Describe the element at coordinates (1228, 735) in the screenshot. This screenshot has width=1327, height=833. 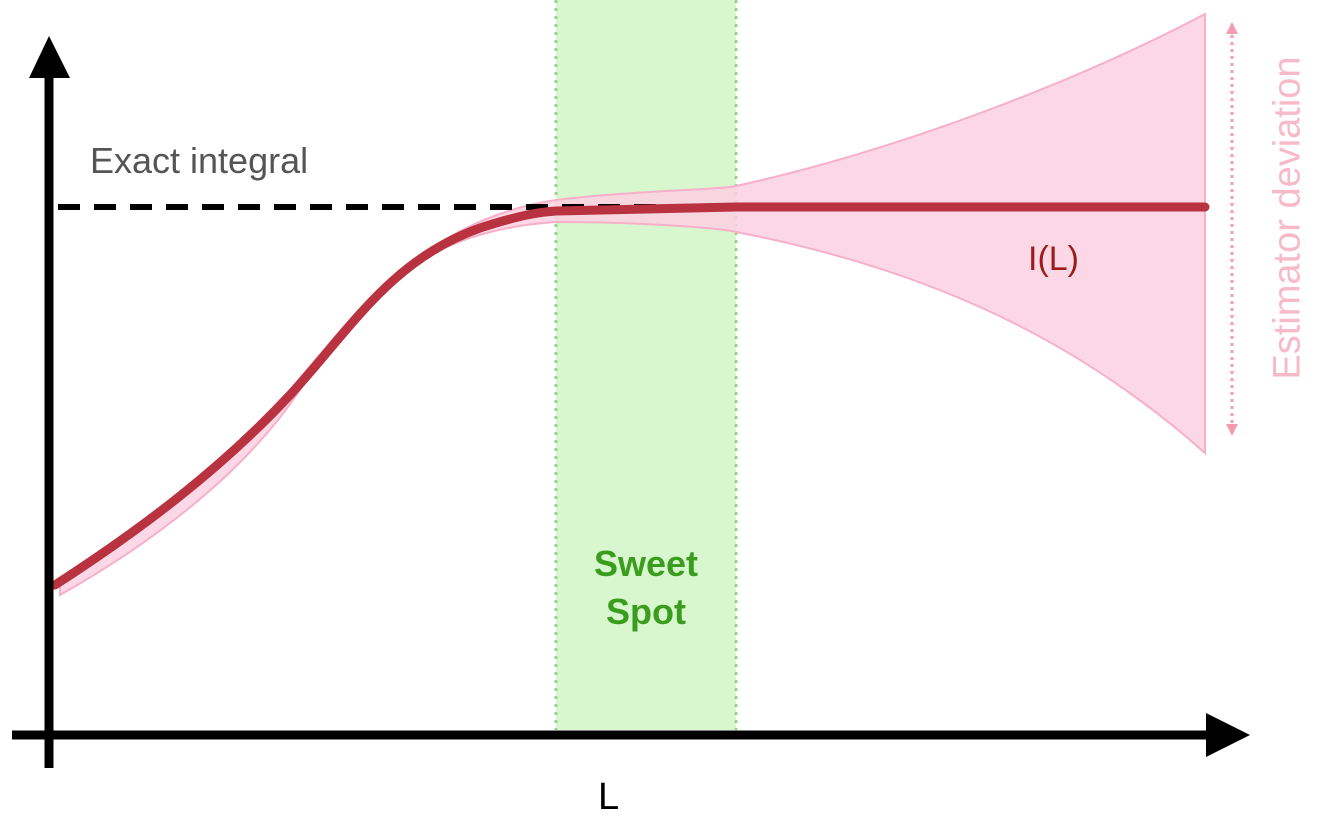
I see `x-axis-arrowhead` at that location.